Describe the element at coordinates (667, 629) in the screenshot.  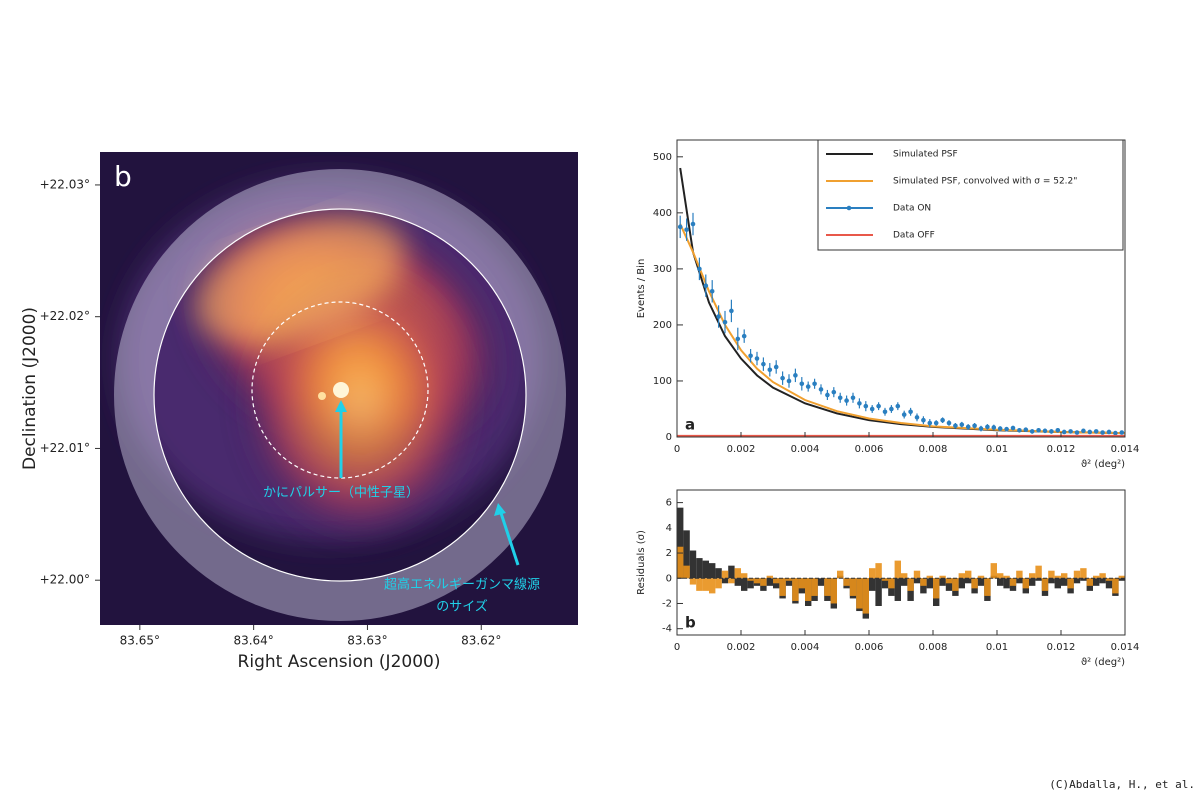
I see `y-tick-label: -4` at that location.